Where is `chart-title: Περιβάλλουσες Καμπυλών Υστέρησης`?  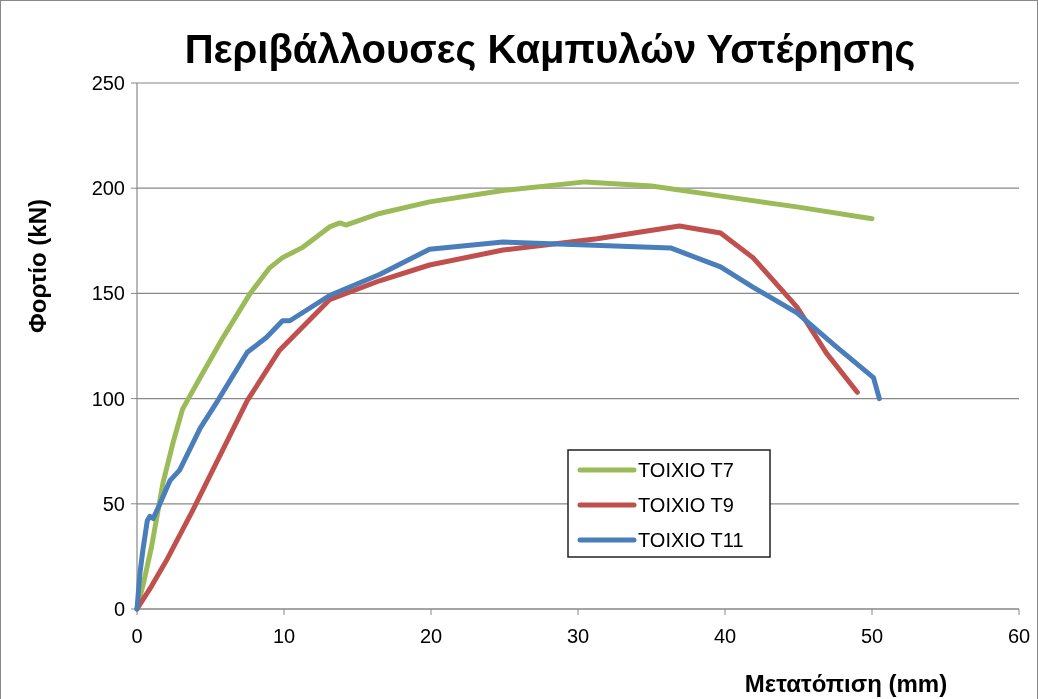
chart-title: Περιβάλλουσες Καμπυλών Υστέρησης is located at coordinates (550, 49).